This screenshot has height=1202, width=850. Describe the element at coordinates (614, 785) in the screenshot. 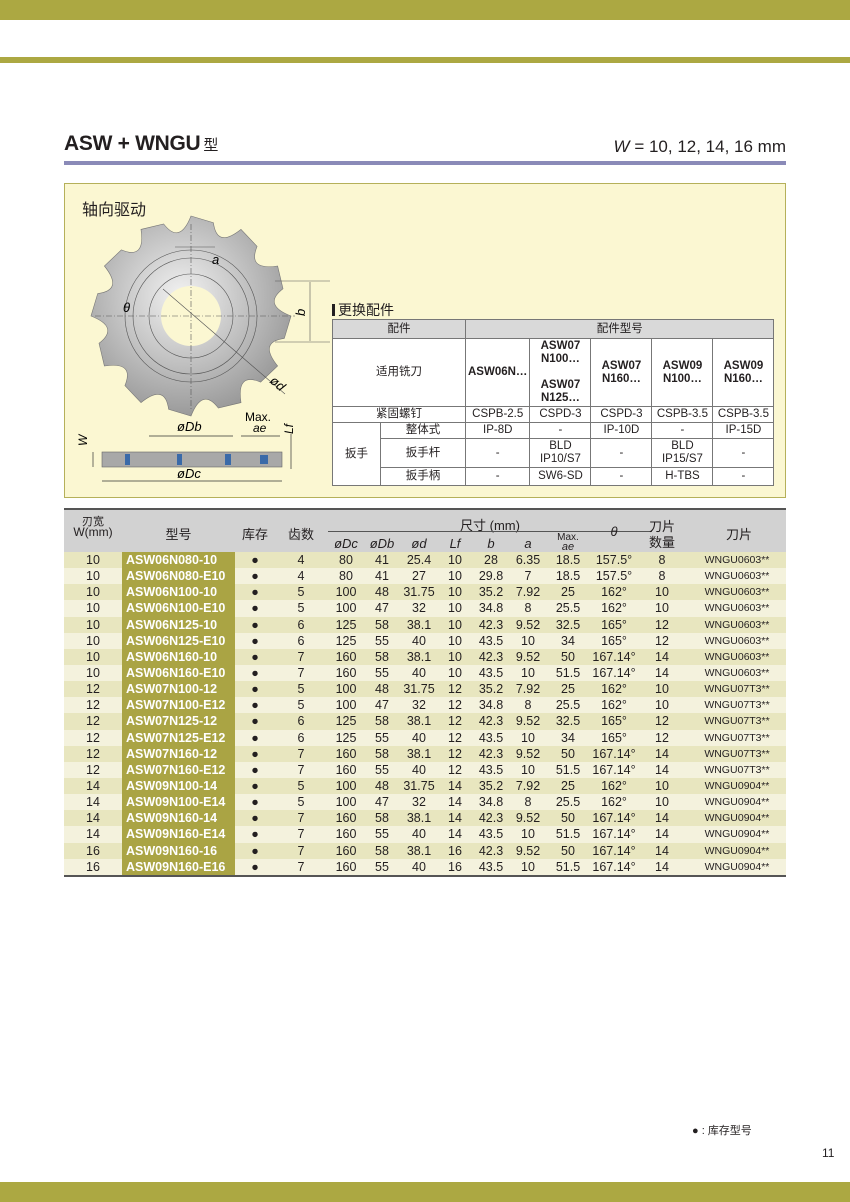

I see `cell-theta: 162°` at that location.